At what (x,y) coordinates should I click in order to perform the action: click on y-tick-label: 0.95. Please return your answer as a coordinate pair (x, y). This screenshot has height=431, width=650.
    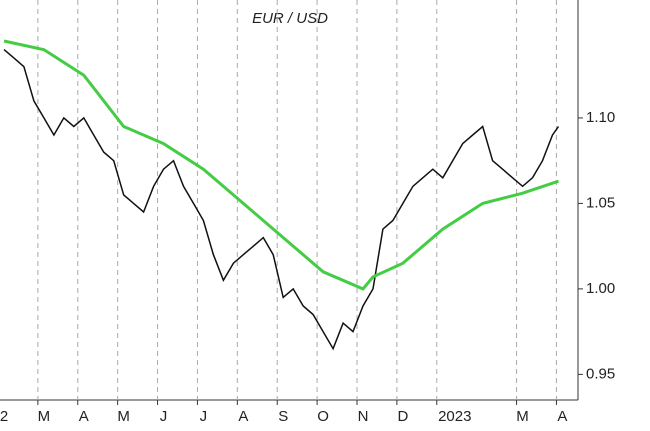
    Looking at the image, I should click on (600, 373).